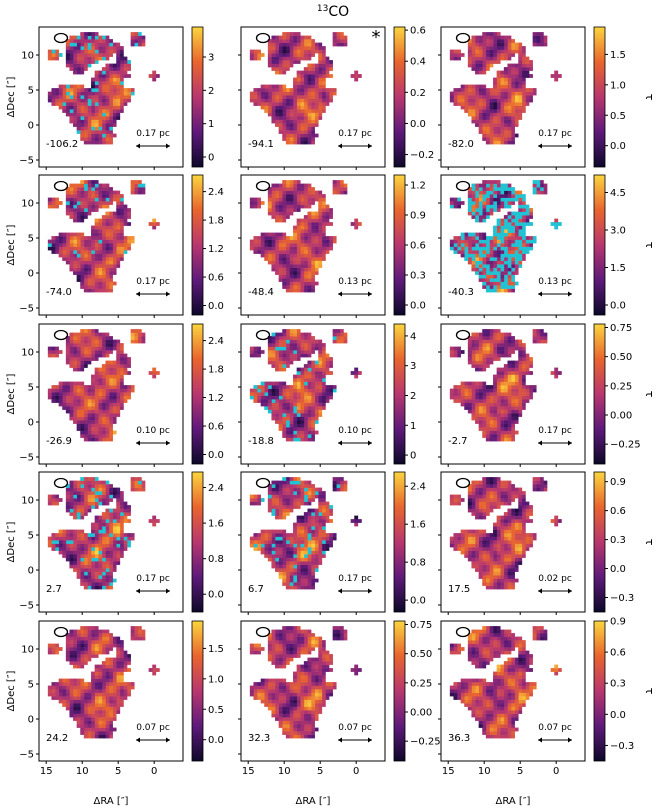 The width and height of the screenshot is (667, 810). Describe the element at coordinates (11, 393) in the screenshot. I see `y-axis-label: ΔDec [″]` at that location.